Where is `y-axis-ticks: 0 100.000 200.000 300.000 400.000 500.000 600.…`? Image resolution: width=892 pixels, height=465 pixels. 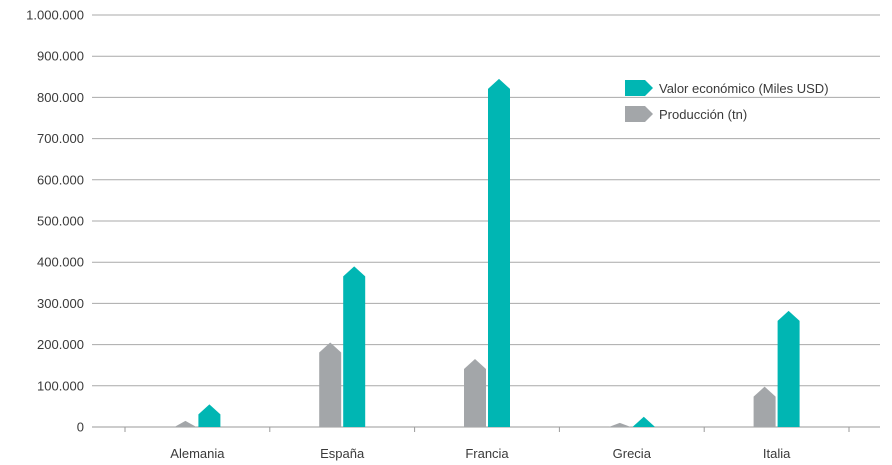
y-axis-ticks: 0 100.000 200.000 300.000 400.000 500.000 600.… is located at coordinates (55, 221).